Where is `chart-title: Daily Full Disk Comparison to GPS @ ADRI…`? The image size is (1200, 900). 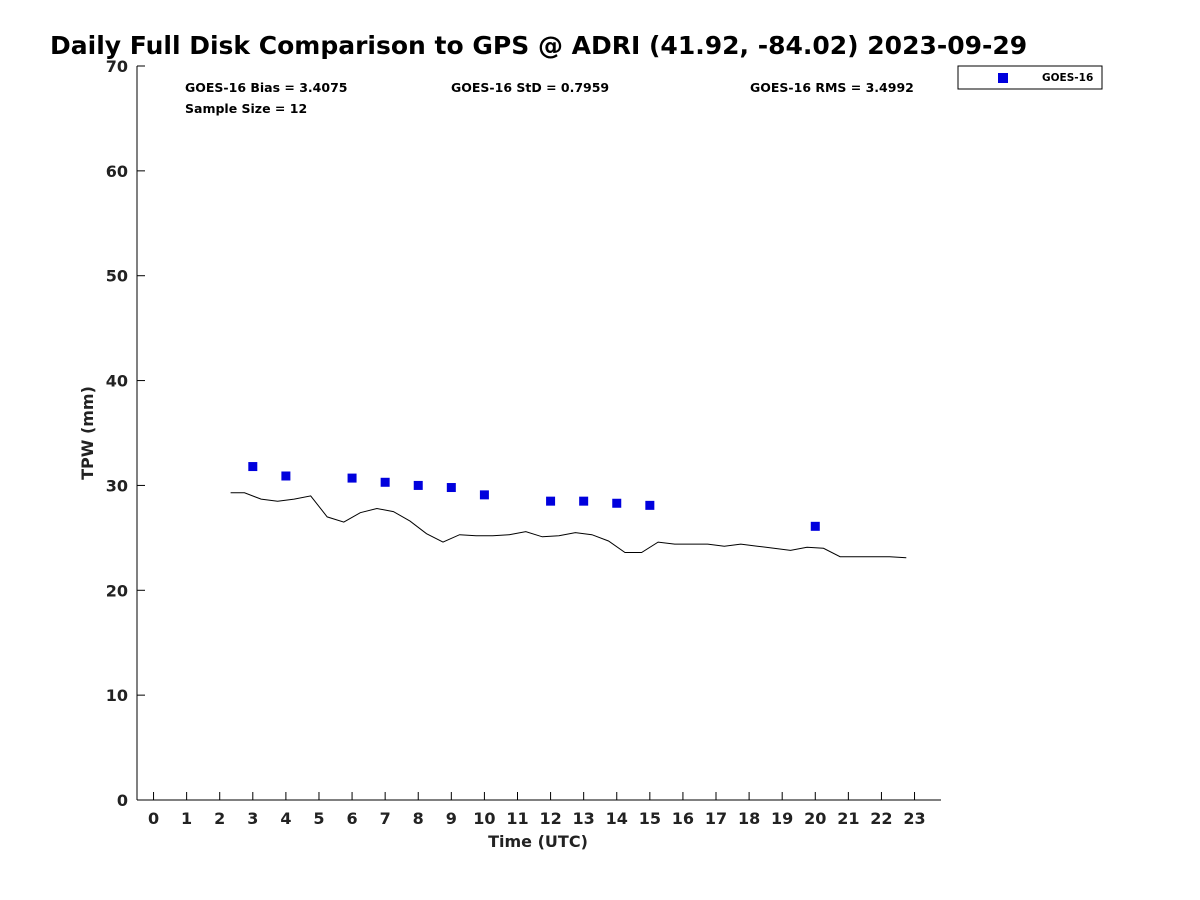
chart-title: Daily Full Disk Comparison to GPS @ ADRI… is located at coordinates (538, 45).